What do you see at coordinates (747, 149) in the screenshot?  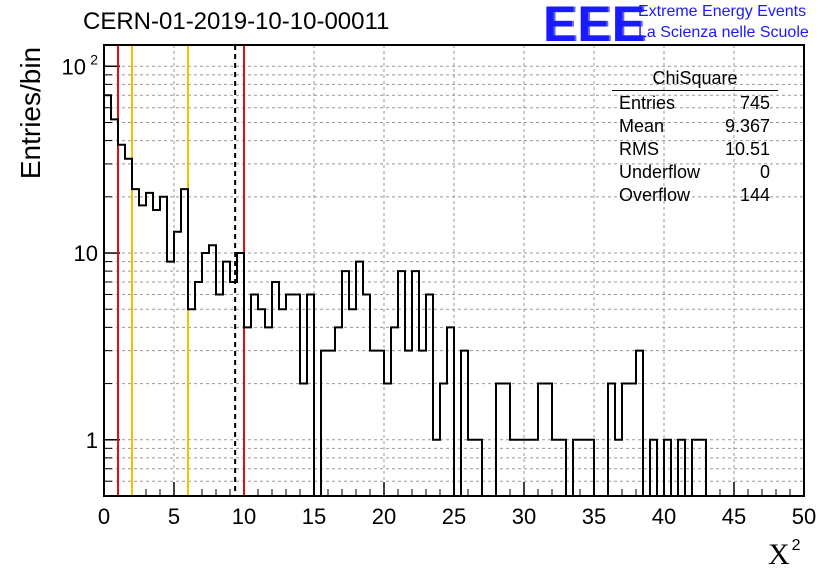 I see `stats-value: 10.51` at bounding box center [747, 149].